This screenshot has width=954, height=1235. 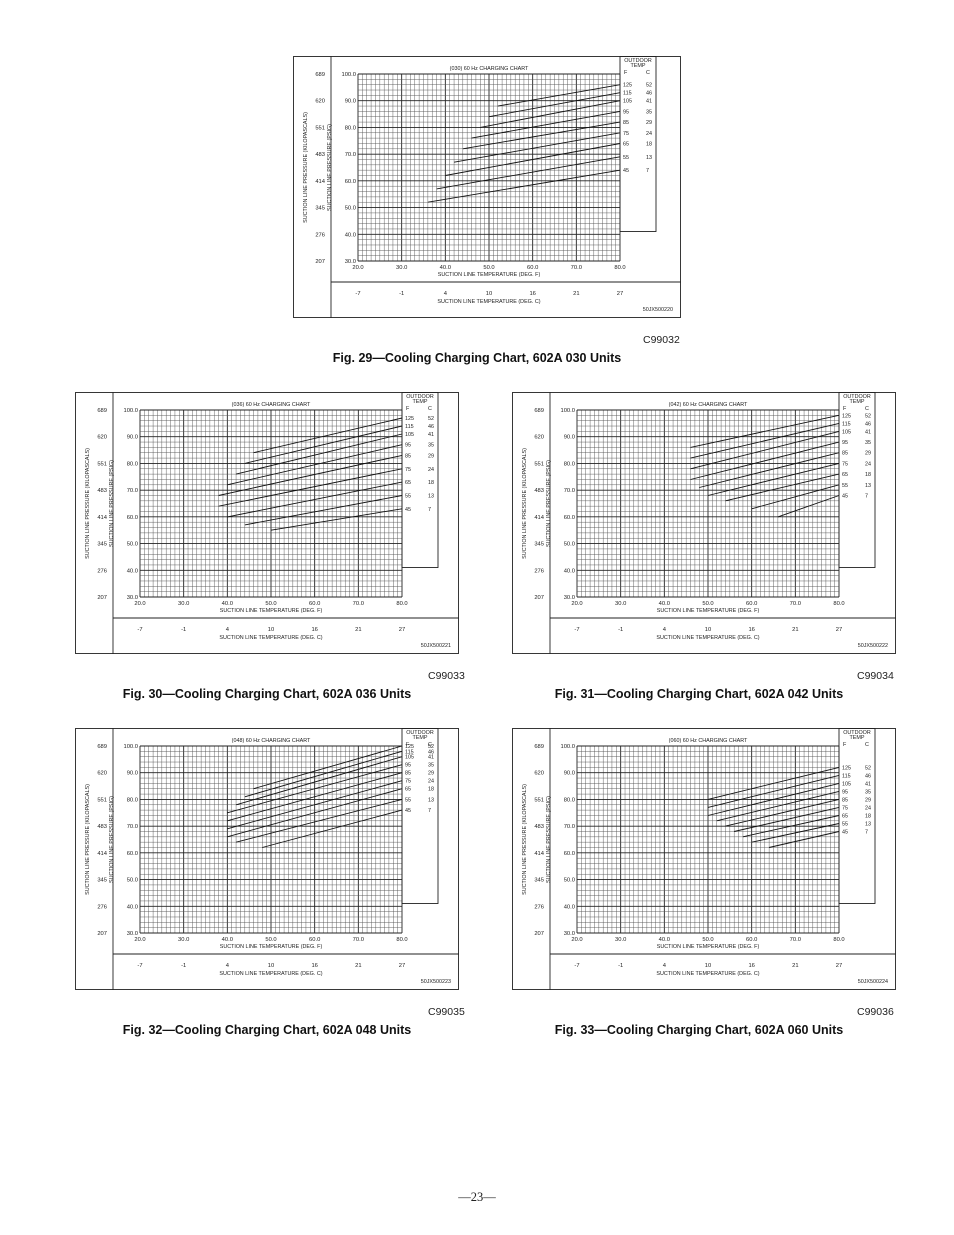 What do you see at coordinates (576, 294) in the screenshot?
I see `x-tick-c: 21` at bounding box center [576, 294].